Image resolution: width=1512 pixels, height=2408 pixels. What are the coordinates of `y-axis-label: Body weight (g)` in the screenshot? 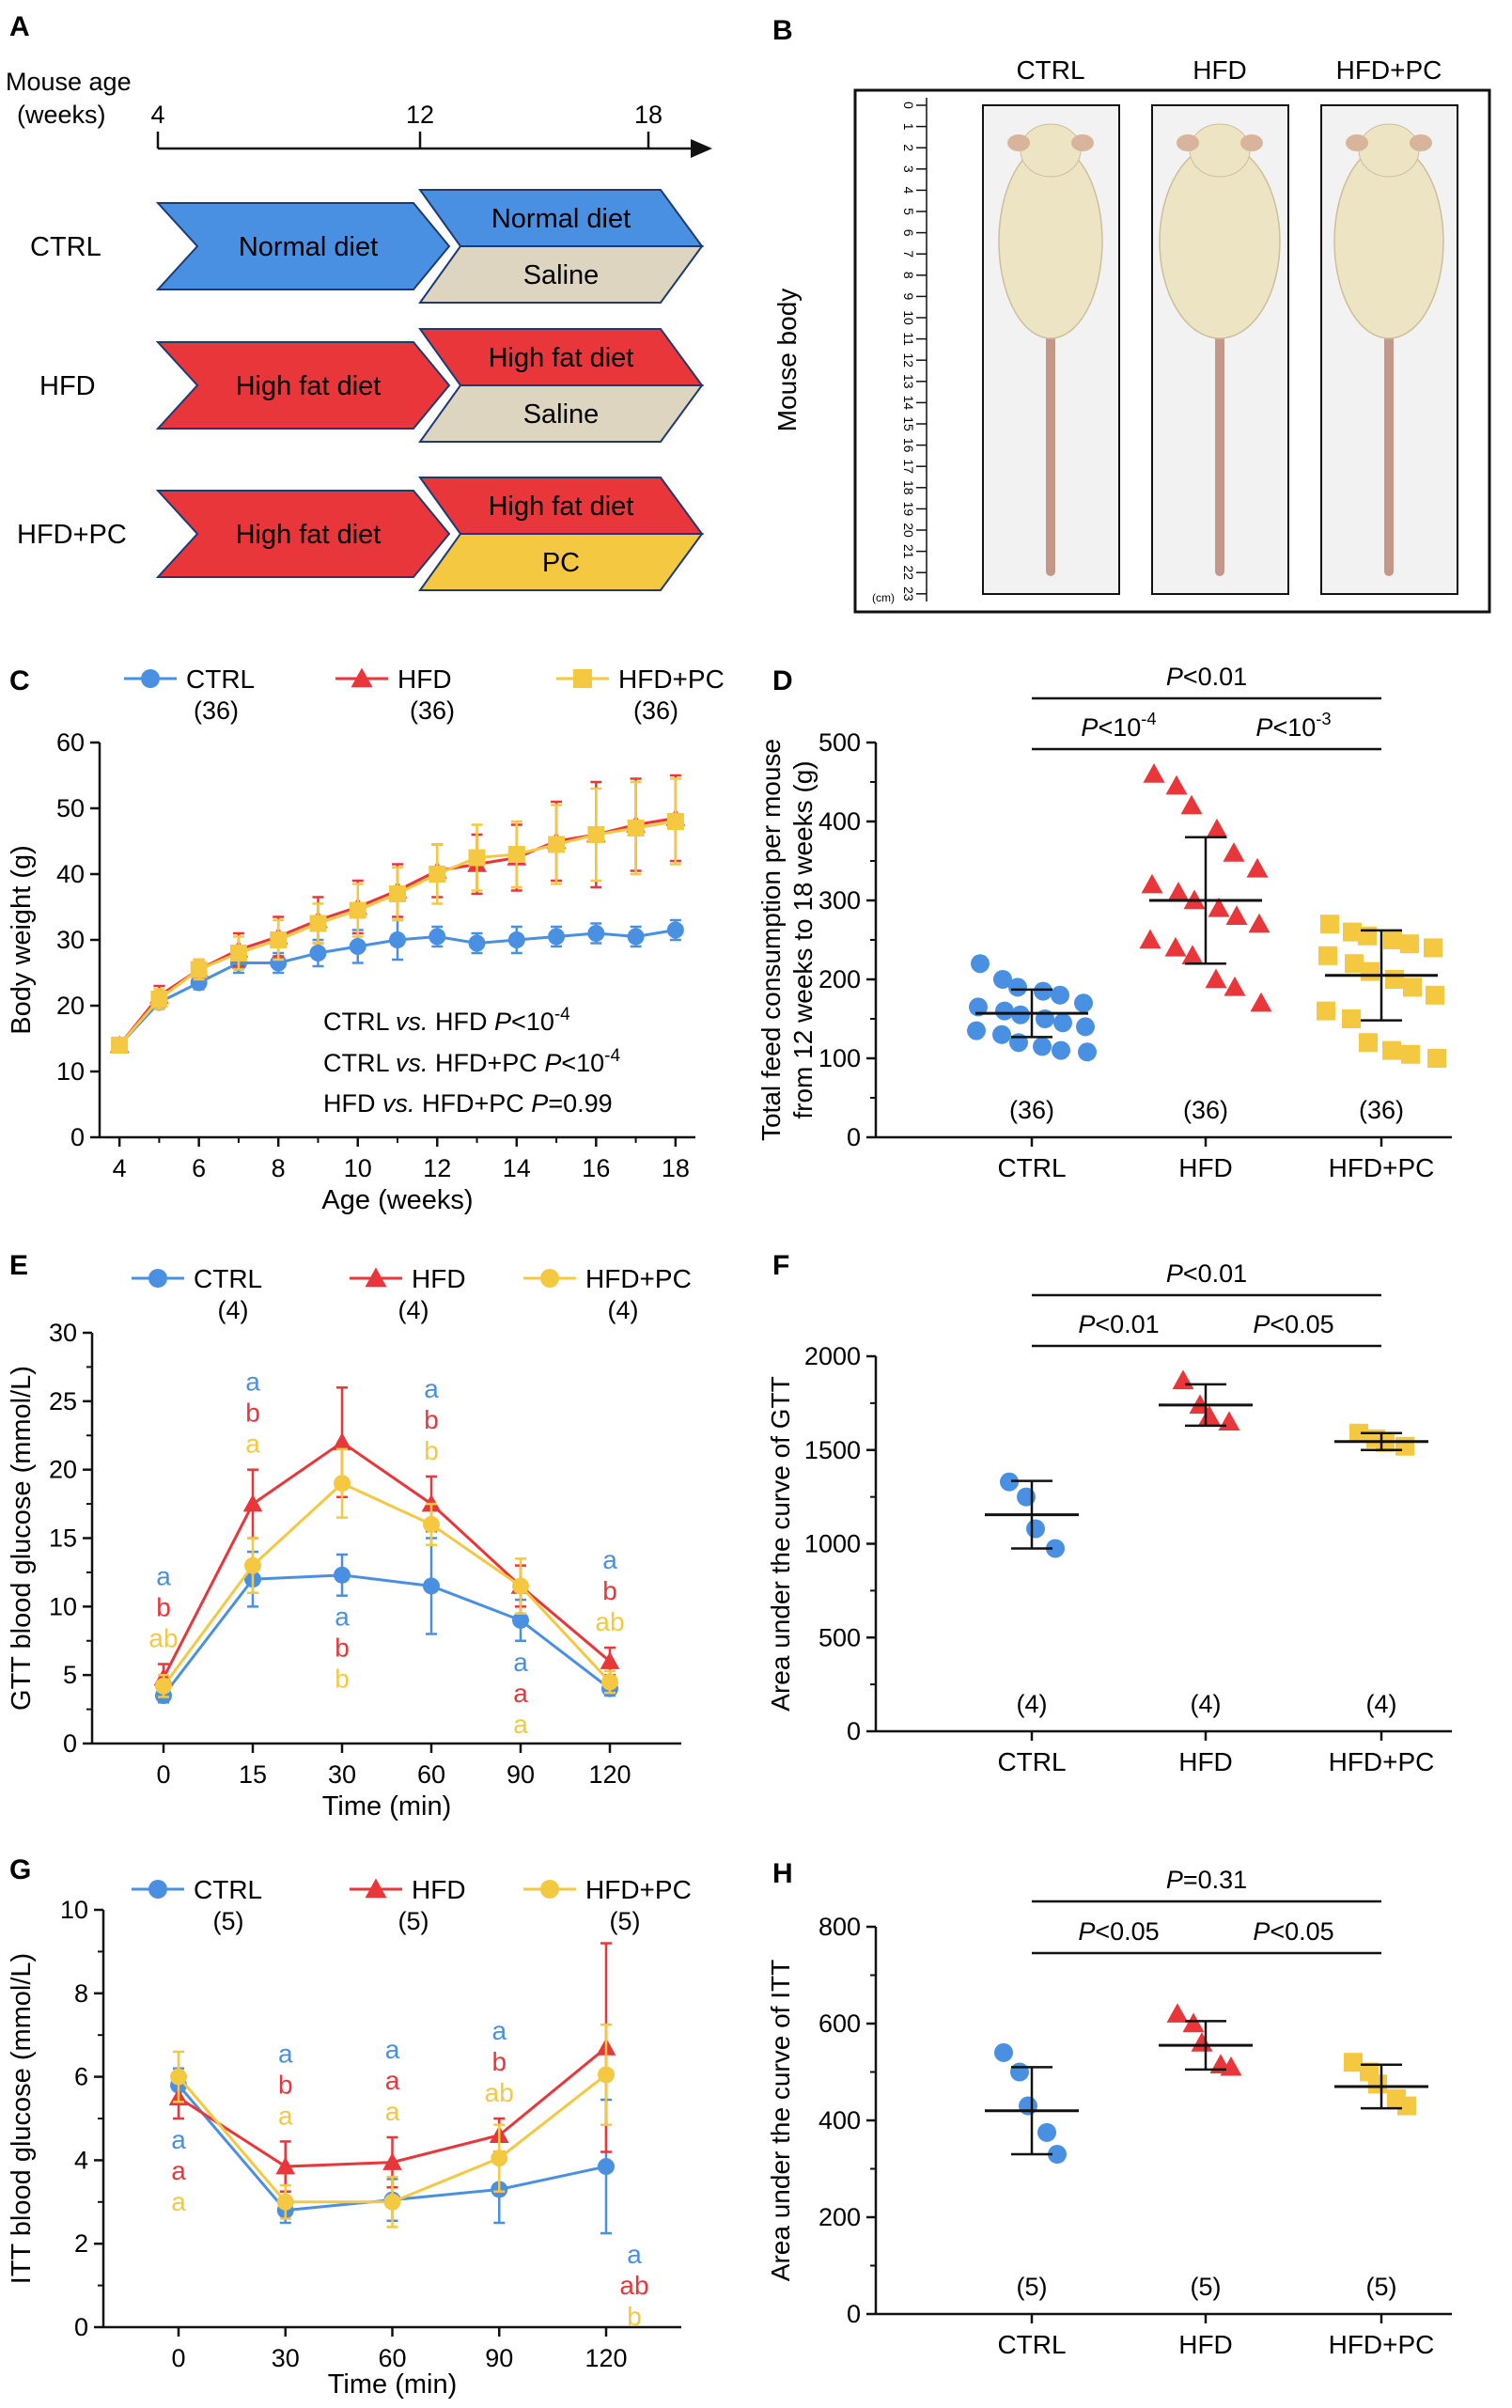 It's located at (22, 940).